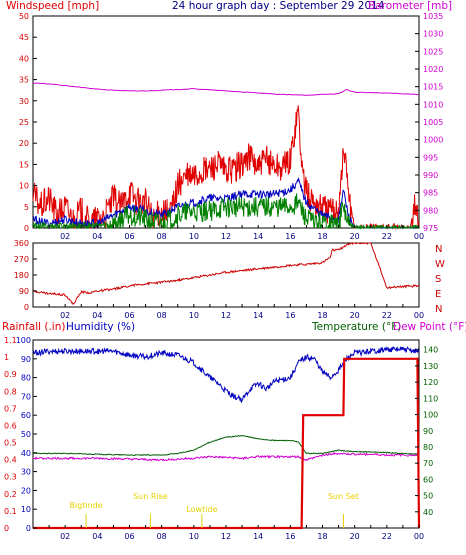 This screenshot has height=555, width=466. Describe the element at coordinates (26, 415) in the screenshot. I see `p3-hum-tick-6: 60` at that location.